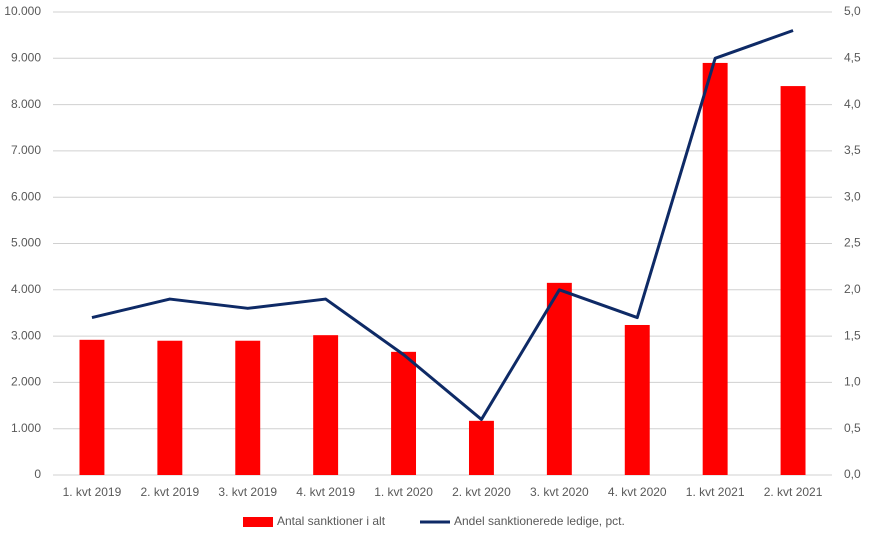 This screenshot has width=879, height=545. What do you see at coordinates (26, 428) in the screenshot?
I see `y-tick-label: 1.000` at bounding box center [26, 428].